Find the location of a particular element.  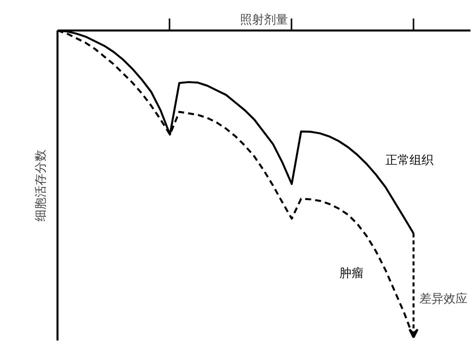

text: 差异效应 is located at coordinates (444, 298).